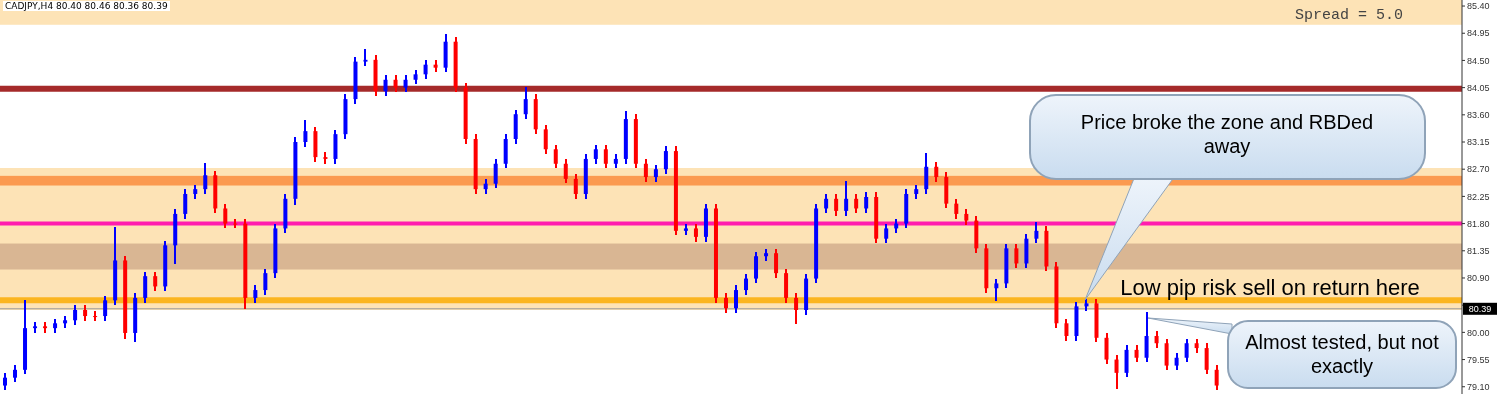 The image size is (1500, 394). What do you see at coordinates (1478, 250) in the screenshot?
I see `y-tick-label: 81.35` at bounding box center [1478, 250].